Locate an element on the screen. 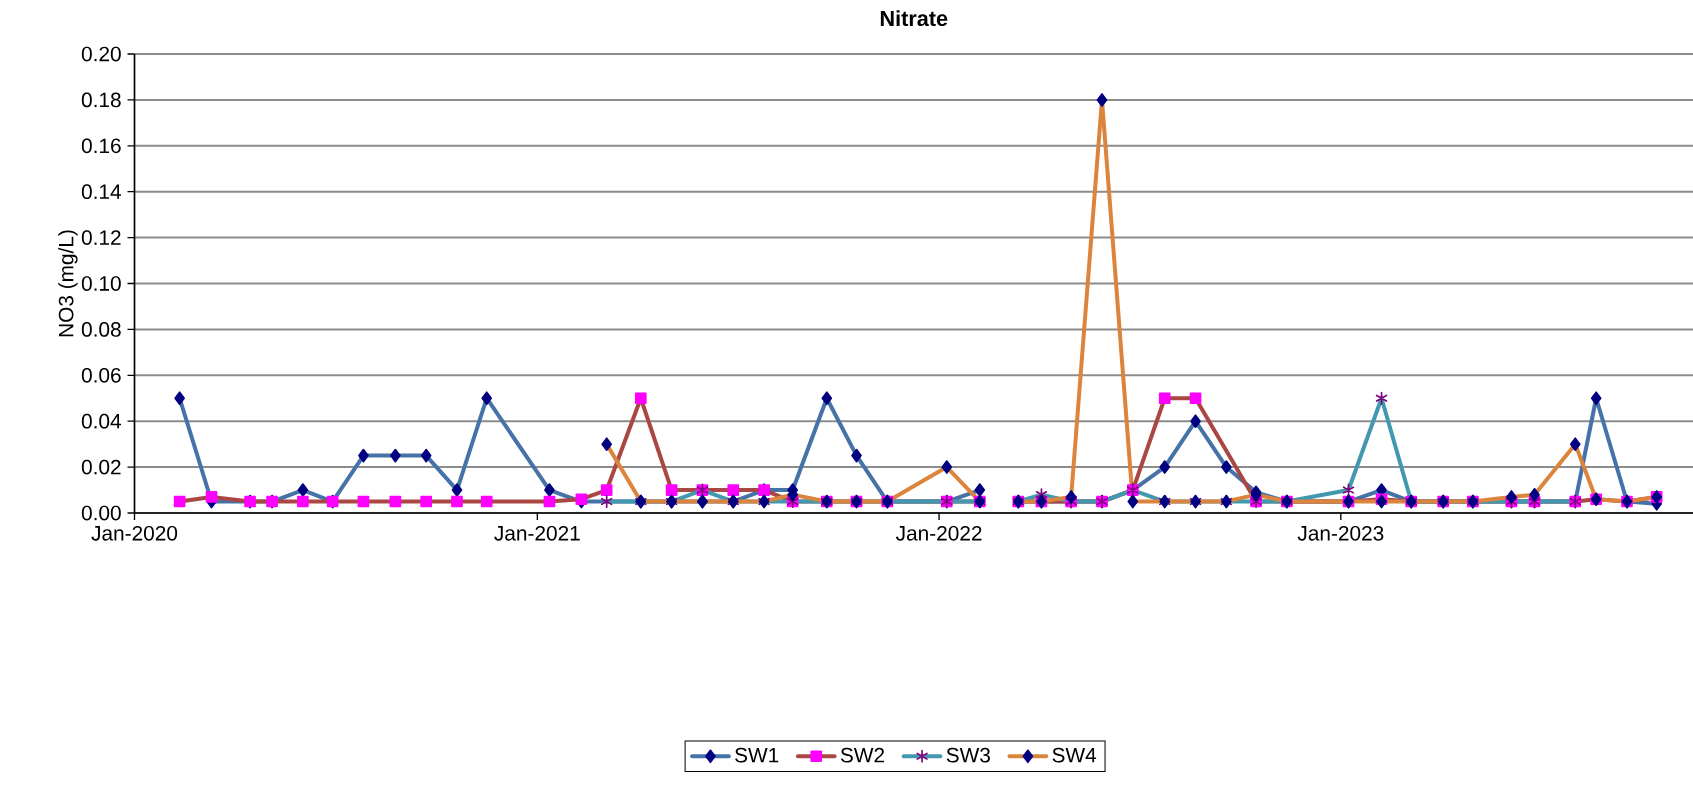 The height and width of the screenshot is (785, 1693). y-tick-label: 0.02 is located at coordinates (101, 467).